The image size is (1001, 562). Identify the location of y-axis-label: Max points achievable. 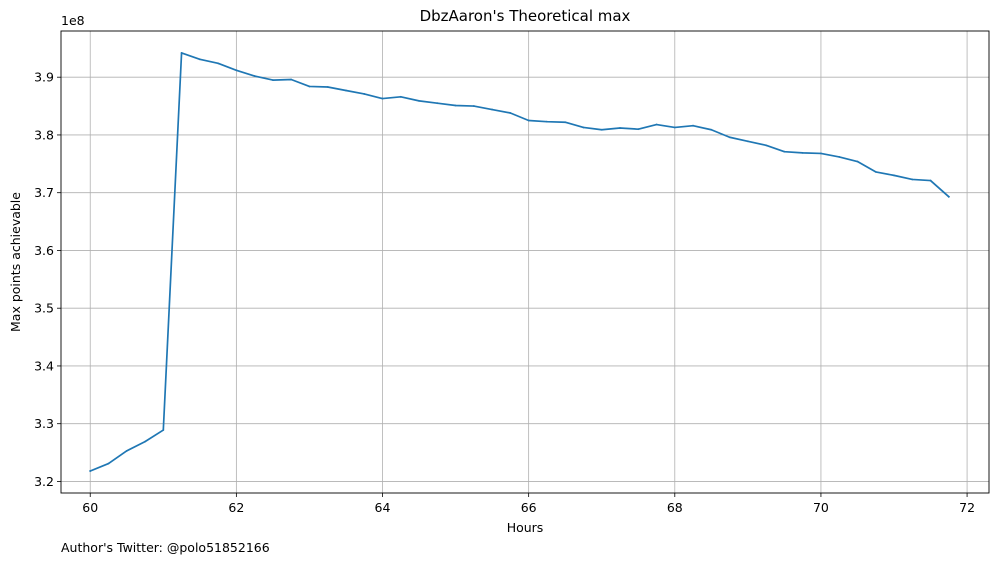
(15, 262).